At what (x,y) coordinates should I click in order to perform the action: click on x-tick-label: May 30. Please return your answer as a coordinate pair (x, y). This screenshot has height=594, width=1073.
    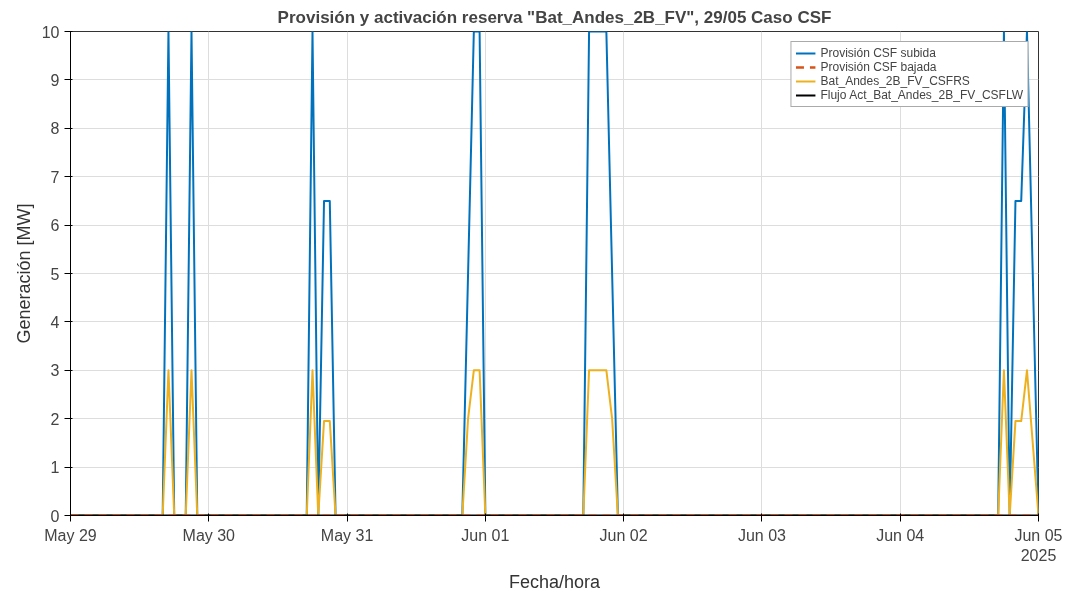
    Looking at the image, I should click on (209, 535).